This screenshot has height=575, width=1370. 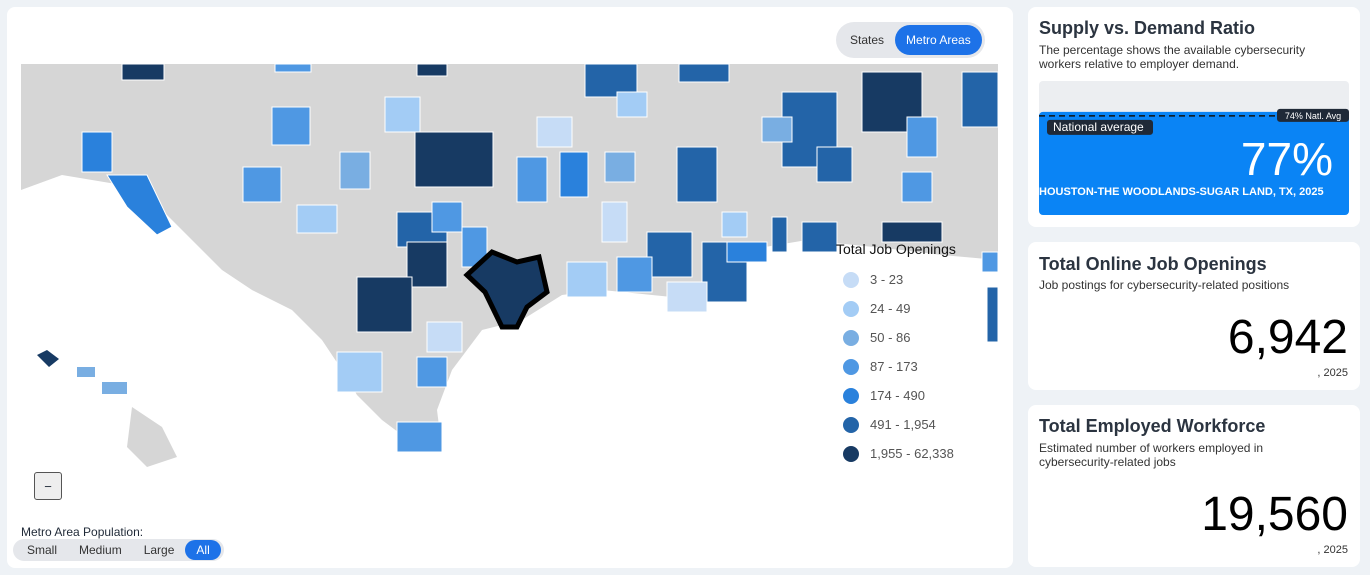 I want to click on legend-item: 174 - 490, so click(x=896, y=395).